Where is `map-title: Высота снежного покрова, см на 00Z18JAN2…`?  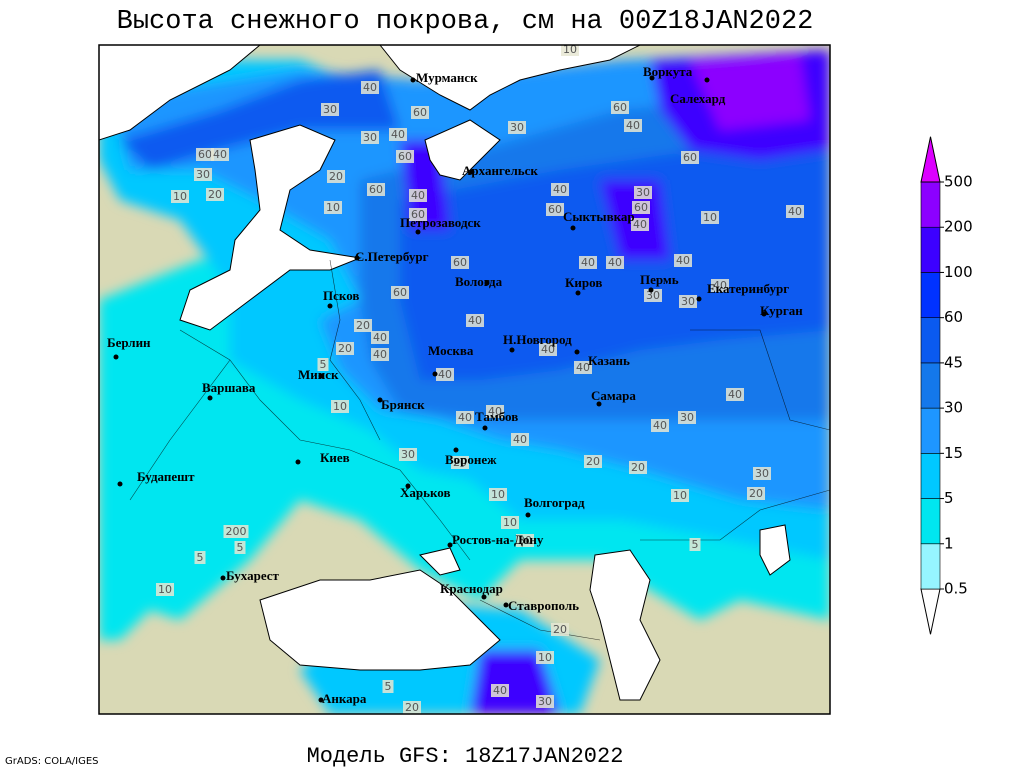
map-title: Высота снежного покрова, см на 00Z18JAN2… is located at coordinates (465, 22).